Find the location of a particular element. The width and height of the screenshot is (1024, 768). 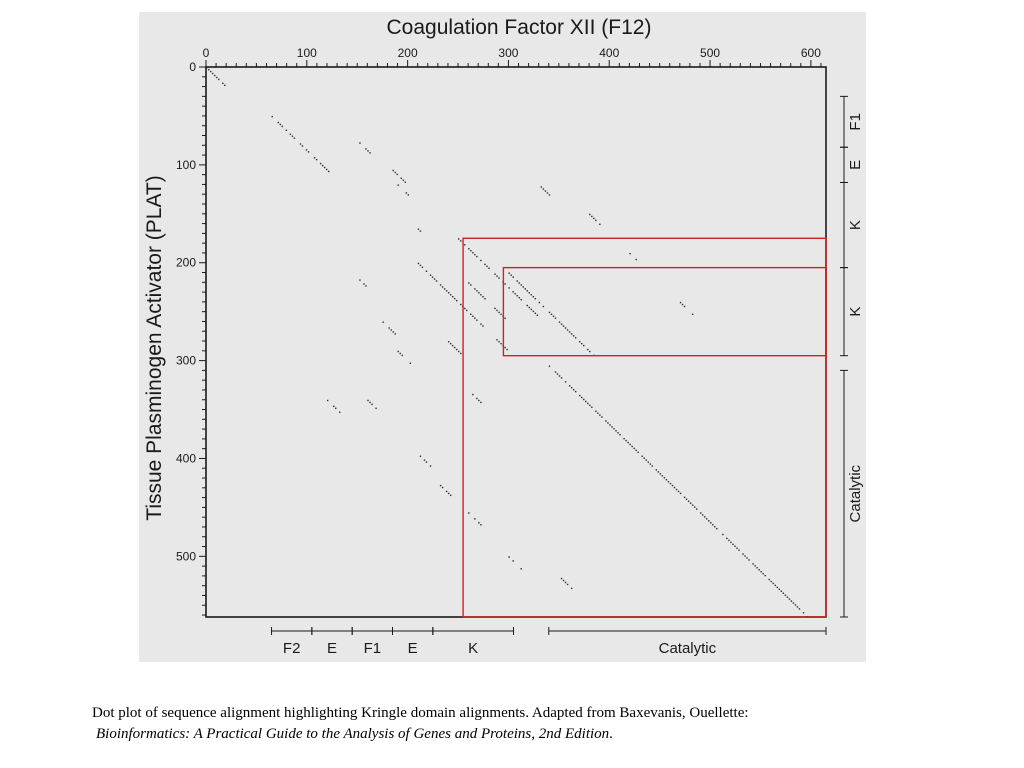

y-axis-title: Tissue Plasminogen Activator (PLAT) is located at coordinates (154, 347).